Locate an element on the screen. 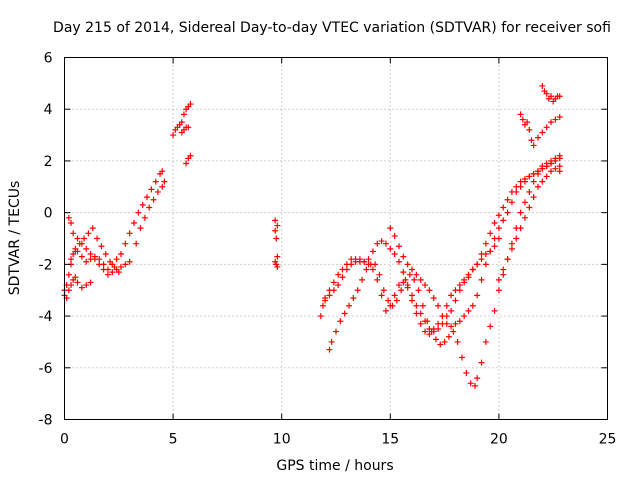 This screenshot has height=485, width=640. x-tick-label: 0 is located at coordinates (64, 440).